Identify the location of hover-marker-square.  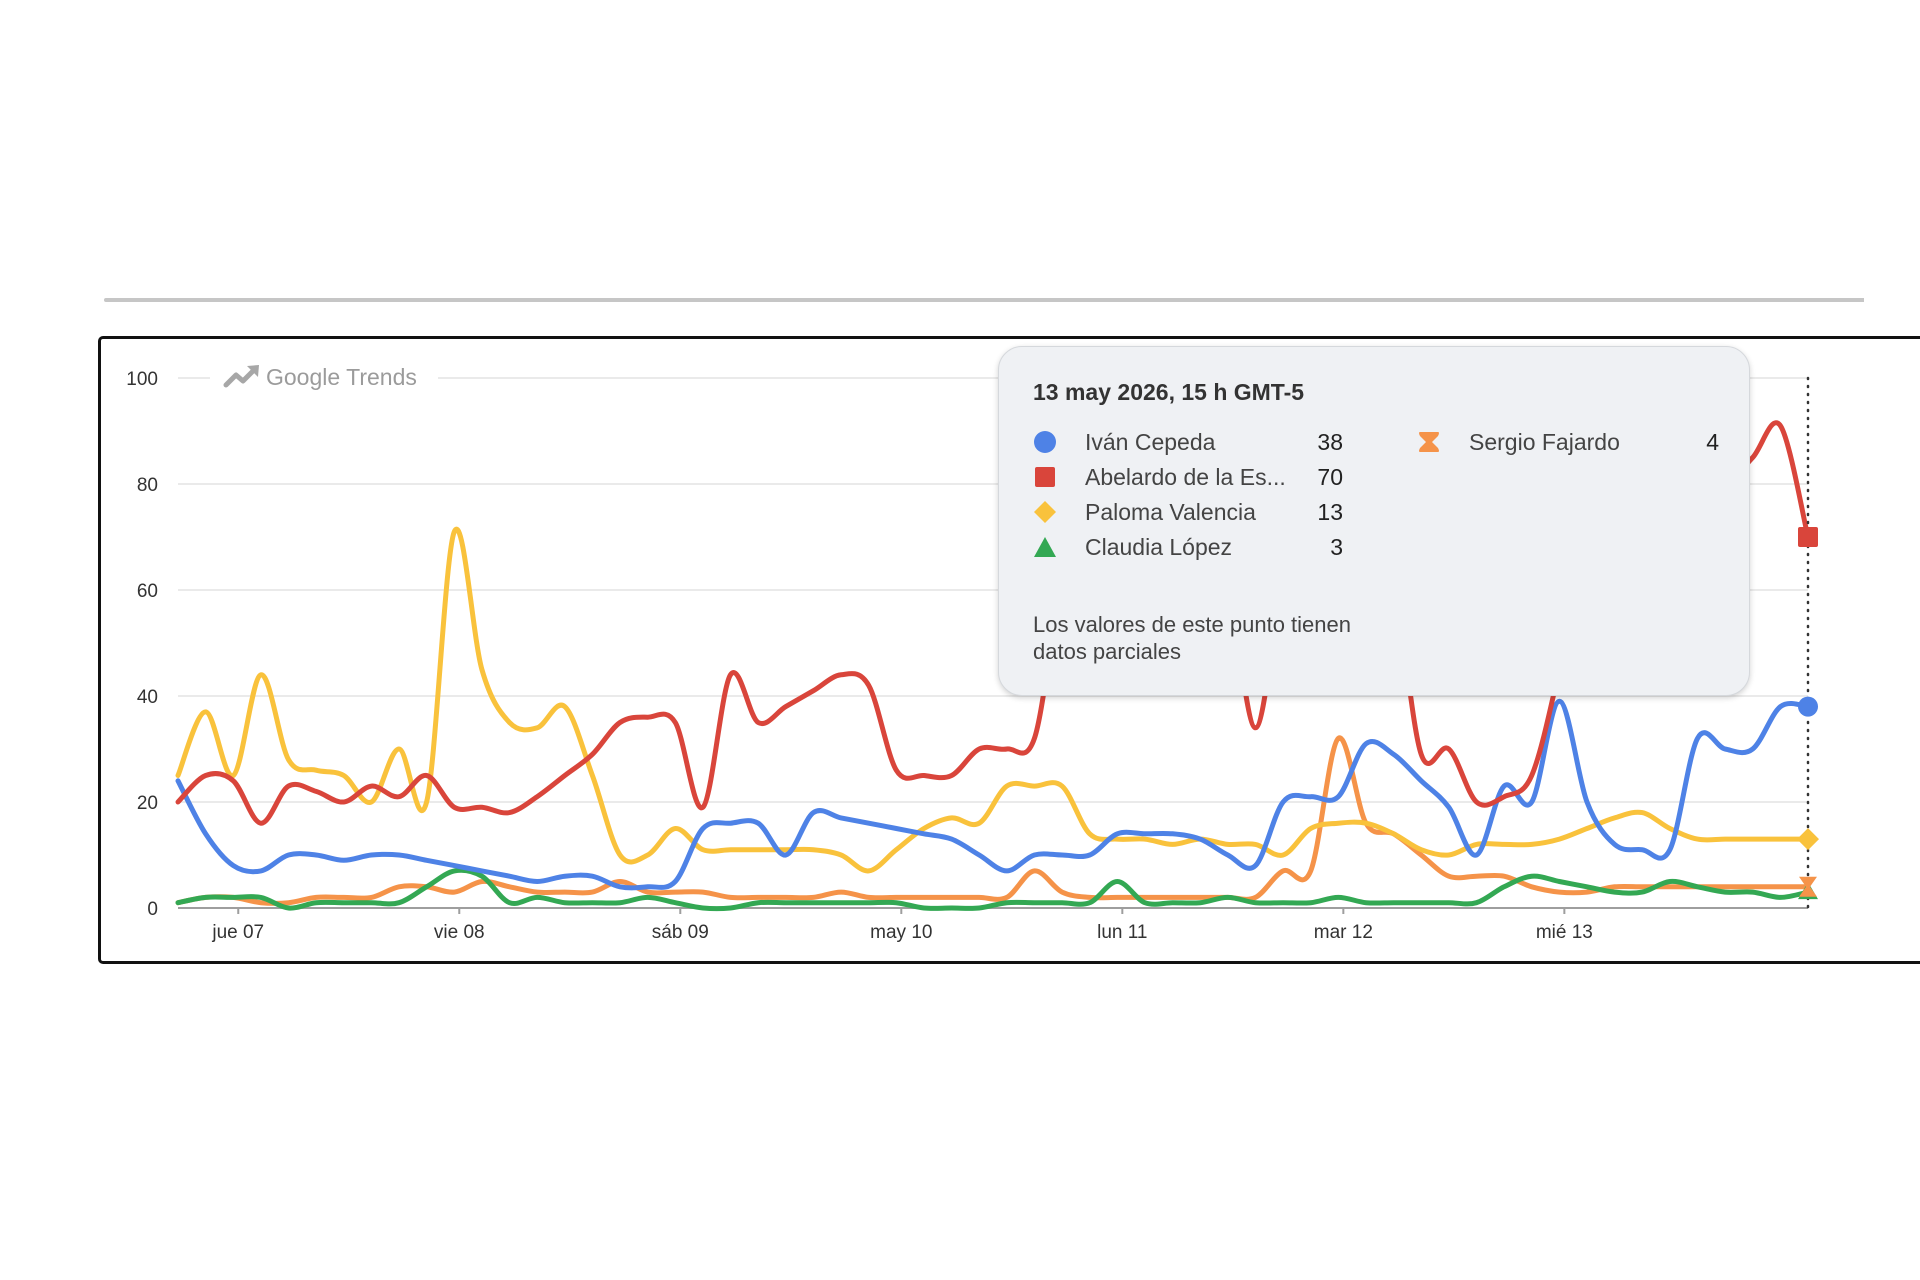
(1808, 537).